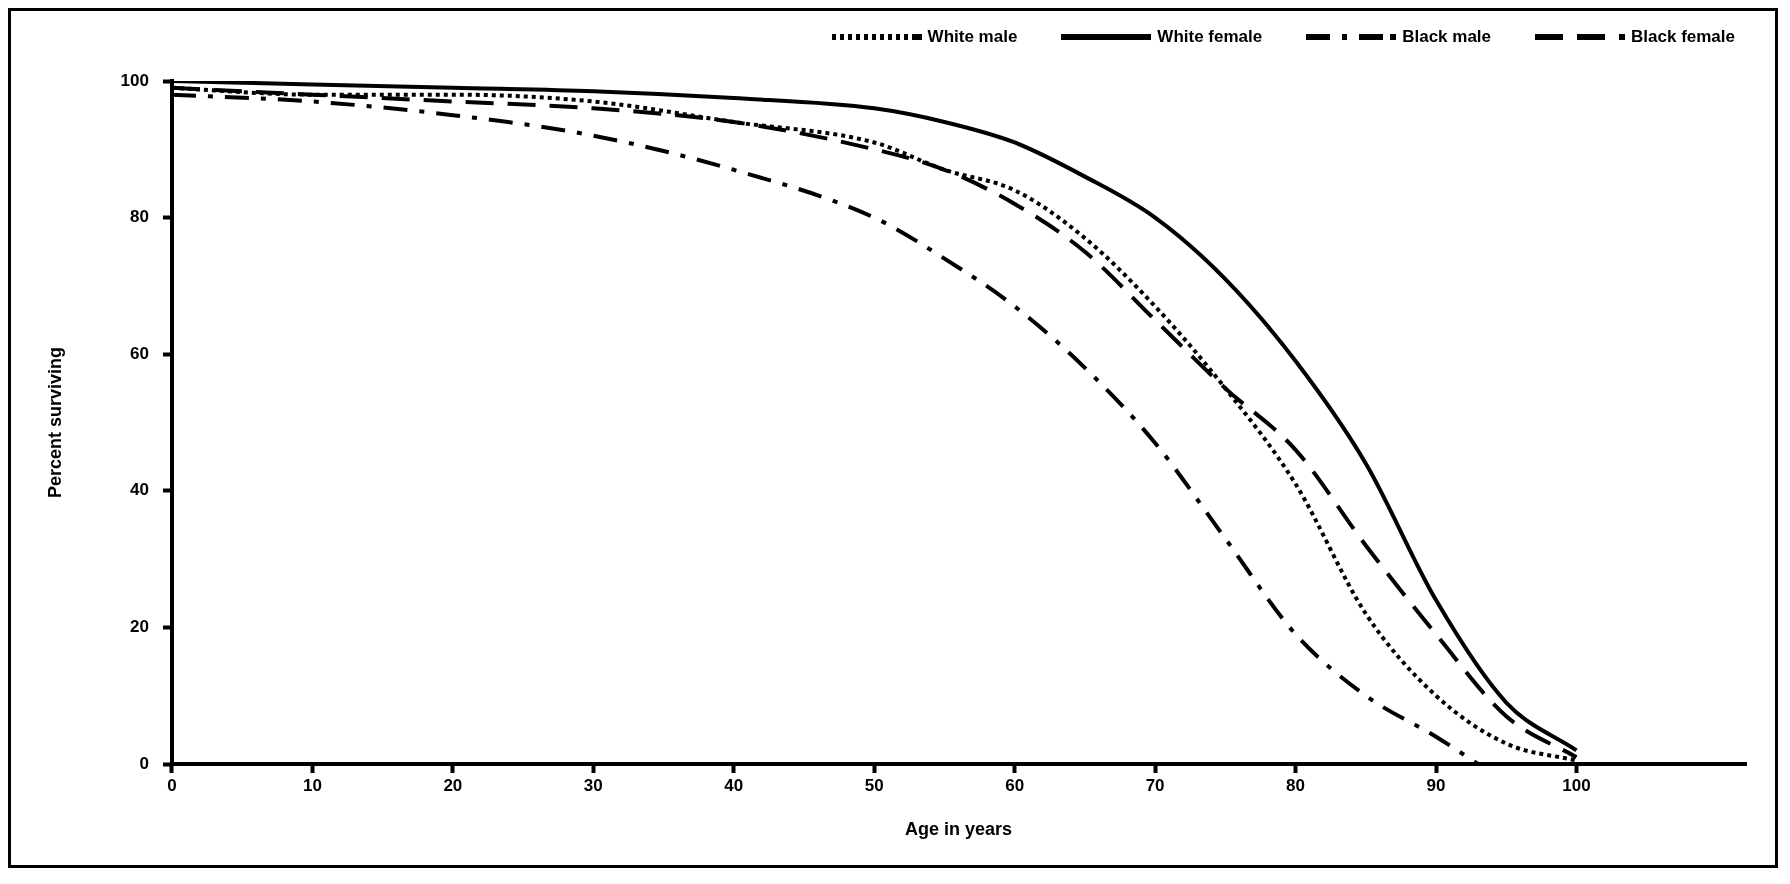 This screenshot has width=1790, height=884. I want to click on x-tick-label: 30, so click(593, 785).